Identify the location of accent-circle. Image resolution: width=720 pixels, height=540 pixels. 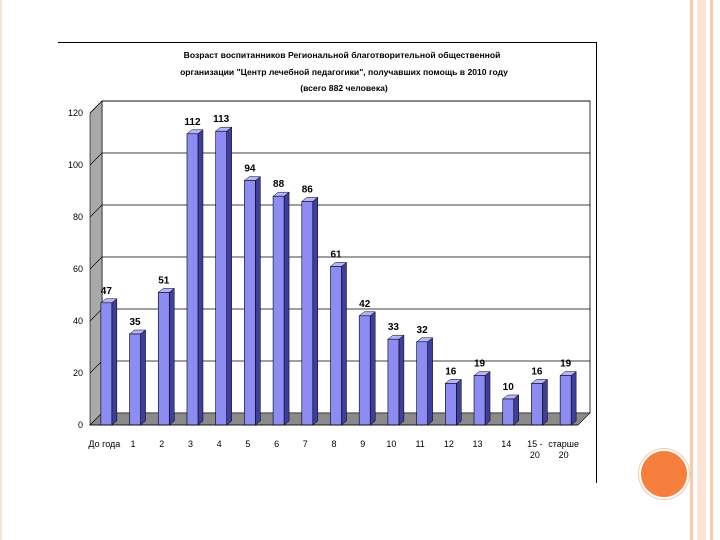
(664, 474).